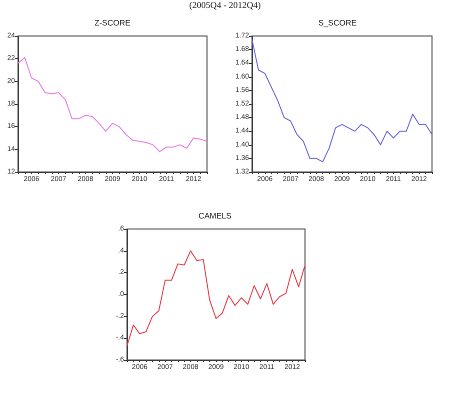 This screenshot has width=450, height=398. Describe the element at coordinates (225, 5) in the screenshot. I see `text: (2005Q4 - 2012Q4)` at that location.